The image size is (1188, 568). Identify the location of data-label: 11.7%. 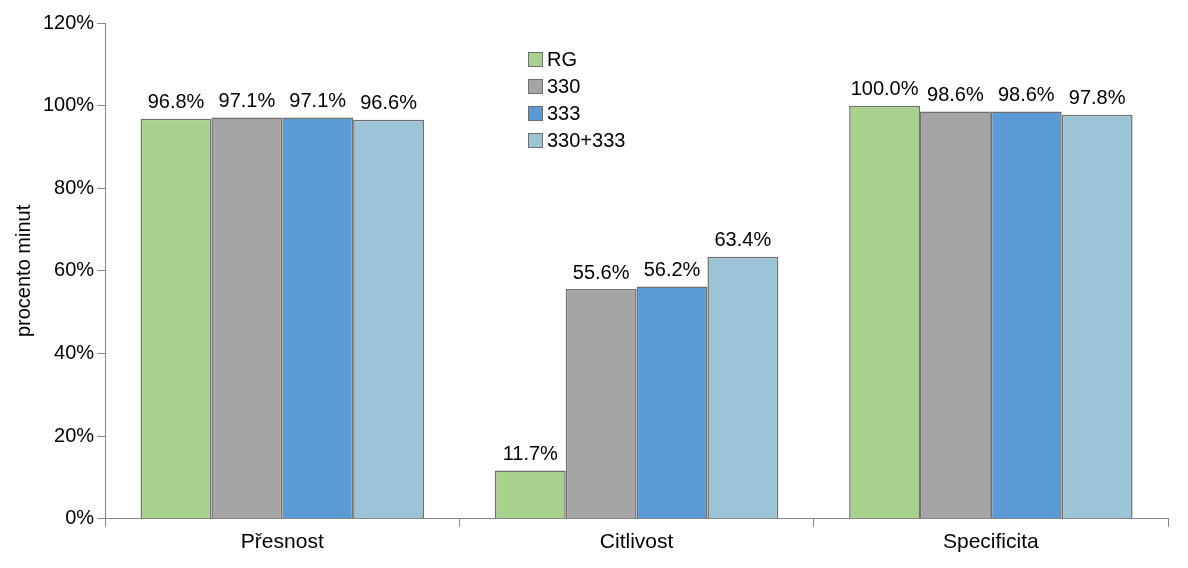
(530, 452).